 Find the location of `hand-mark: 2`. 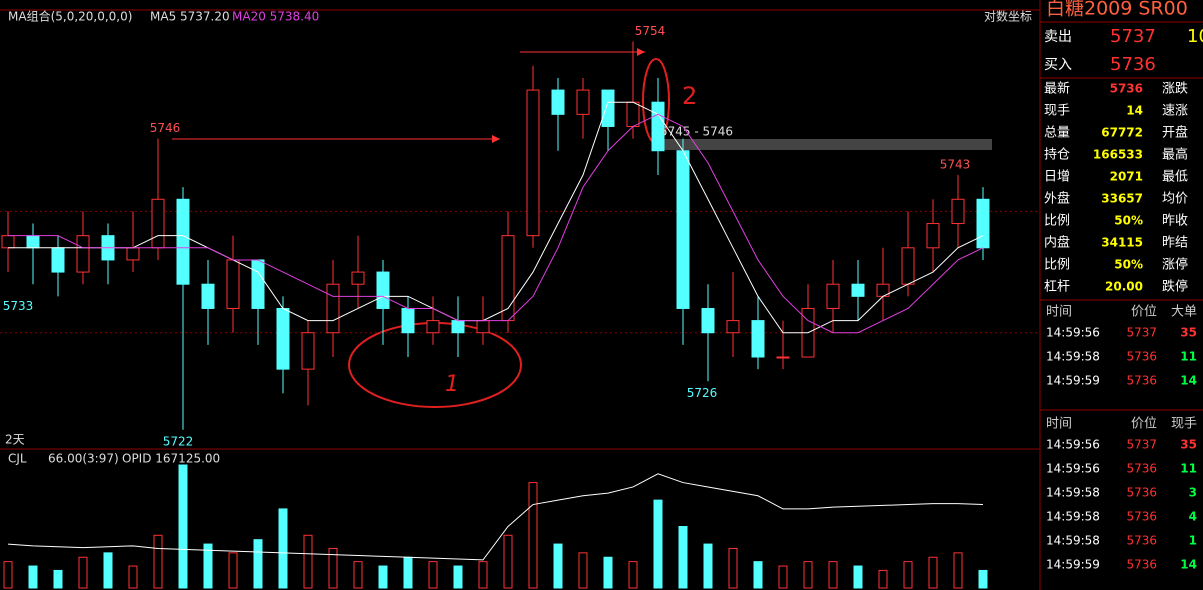

hand-mark: 2 is located at coordinates (689, 96).